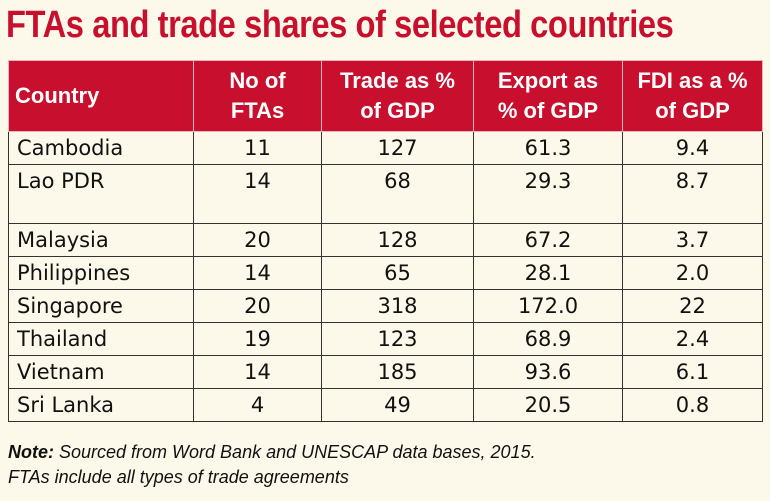  I want to click on cell-country: Singapore, so click(101, 306).